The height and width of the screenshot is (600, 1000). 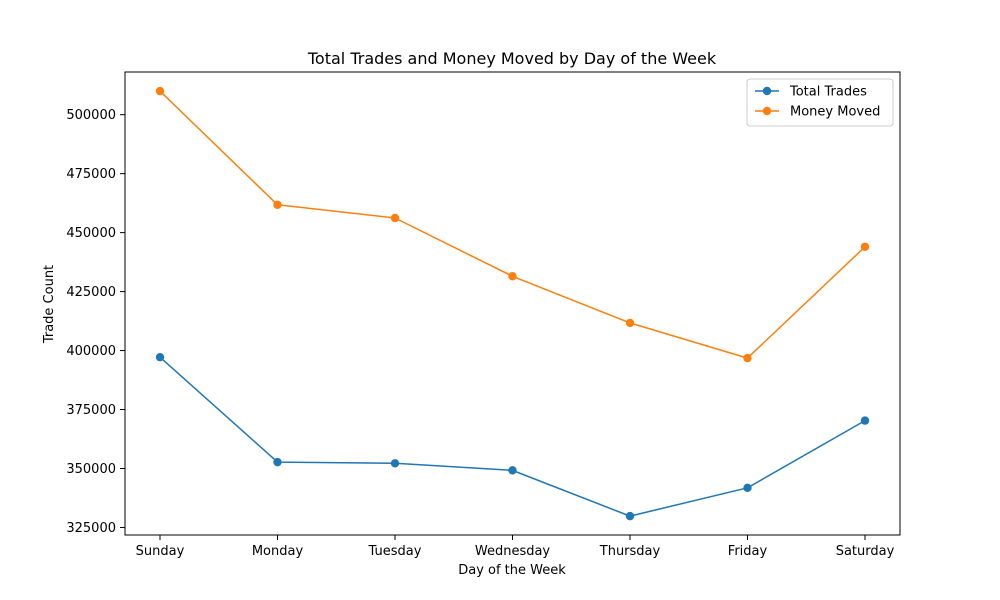 What do you see at coordinates (91, 174) in the screenshot?
I see `y-tick-label-6: 475000` at bounding box center [91, 174].